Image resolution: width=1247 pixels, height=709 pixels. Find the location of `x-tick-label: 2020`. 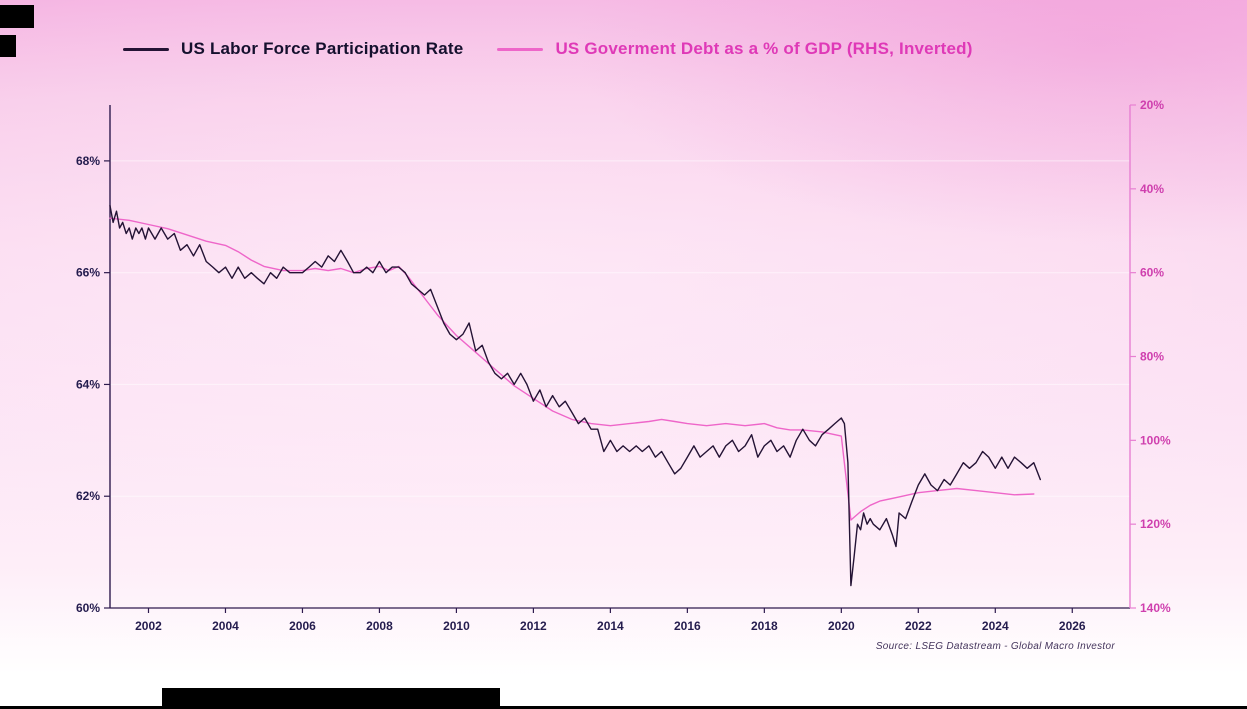

x-tick-label: 2020 is located at coordinates (841, 626).